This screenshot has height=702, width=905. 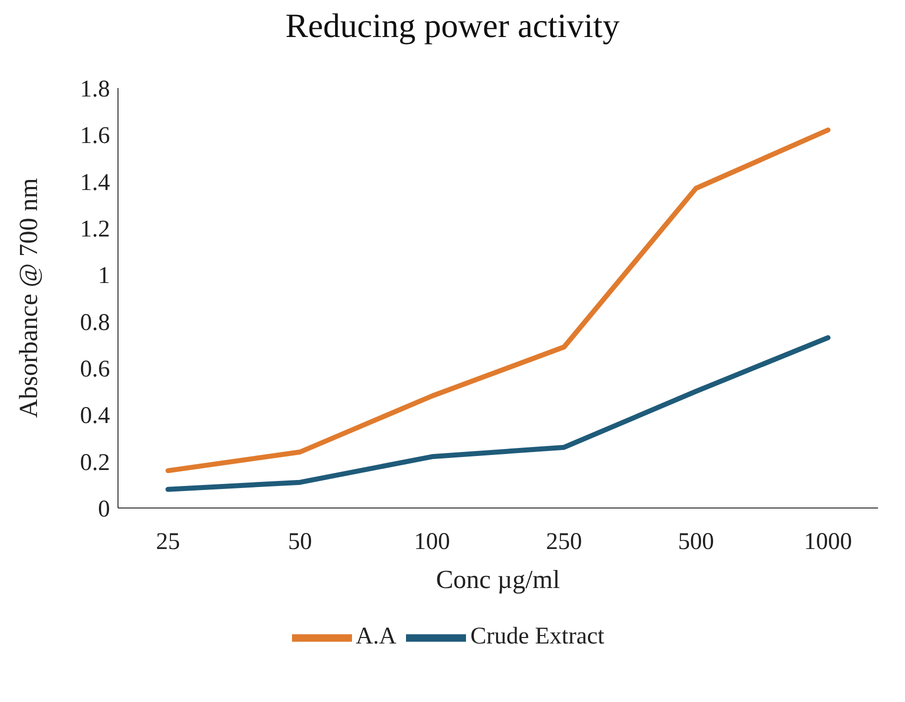 I want to click on x-tick-label: 1000, so click(x=828, y=542).